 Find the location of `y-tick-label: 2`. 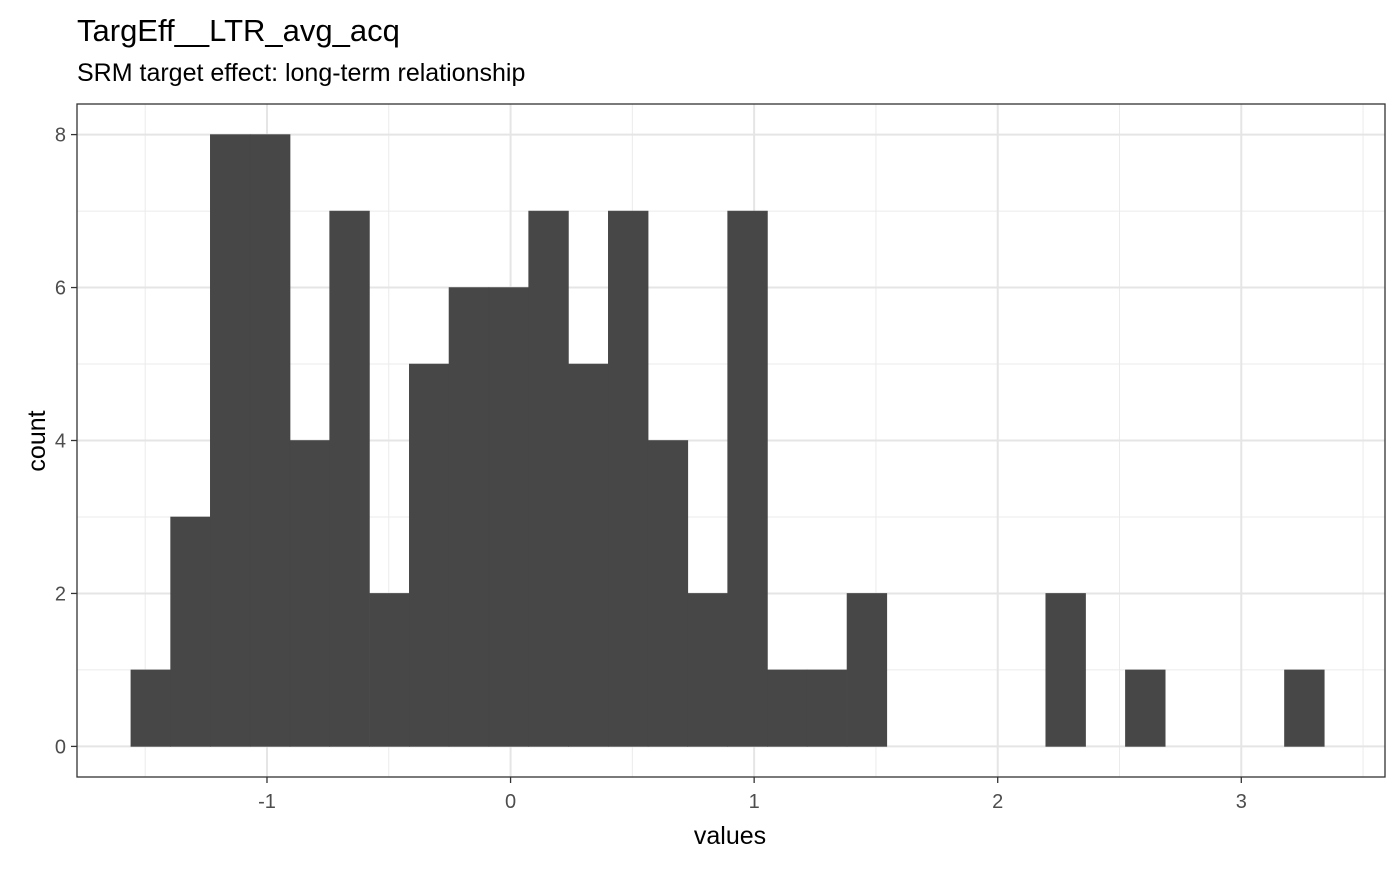

y-tick-label: 2 is located at coordinates (60, 594).